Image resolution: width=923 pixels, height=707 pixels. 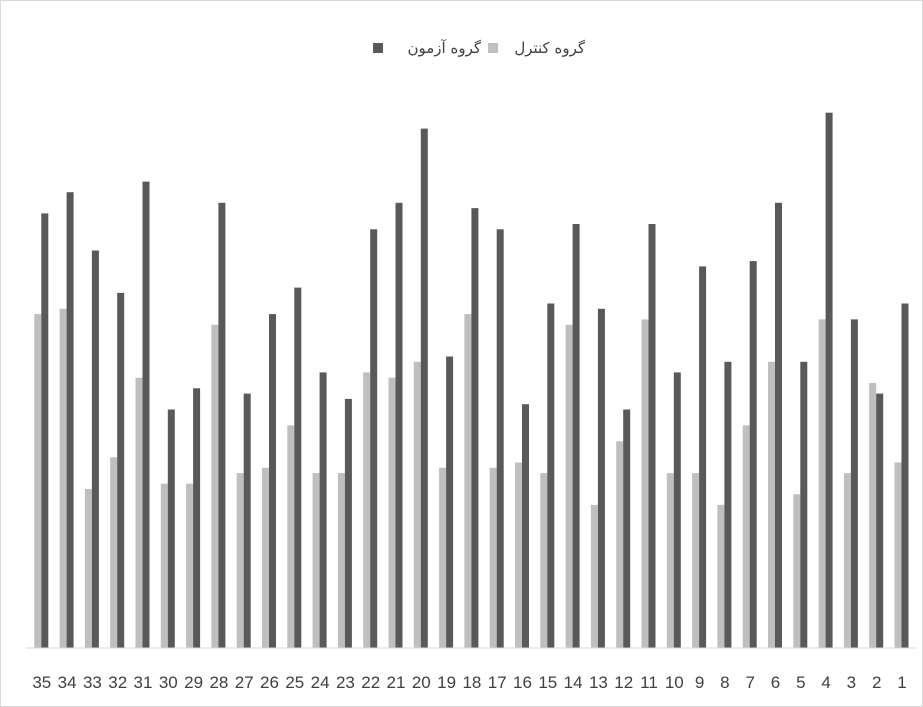 What do you see at coordinates (471, 682) in the screenshot?
I see `x-tick-label-18: 18` at bounding box center [471, 682].